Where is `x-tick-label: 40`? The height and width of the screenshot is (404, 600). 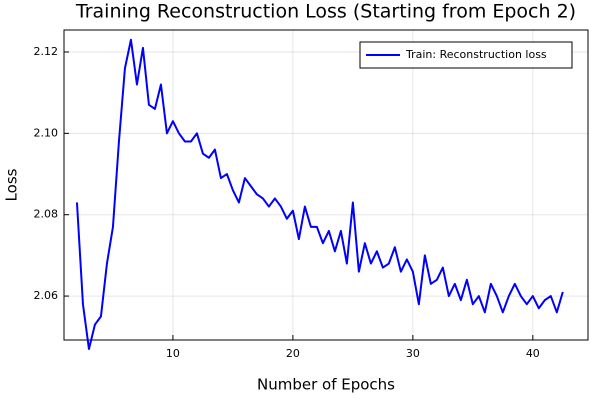 x-tick-label: 40 is located at coordinates (533, 353).